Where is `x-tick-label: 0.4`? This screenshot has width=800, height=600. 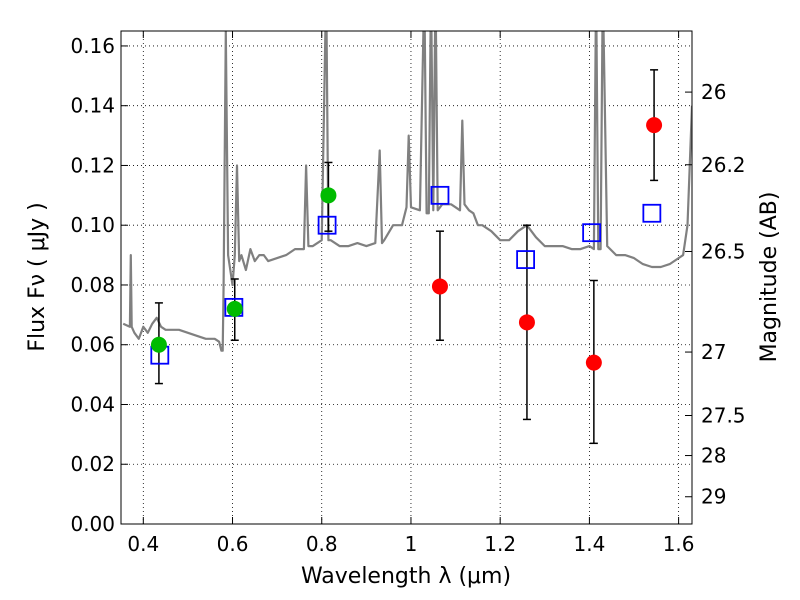
x-tick-label: 0.4 is located at coordinates (143, 544).